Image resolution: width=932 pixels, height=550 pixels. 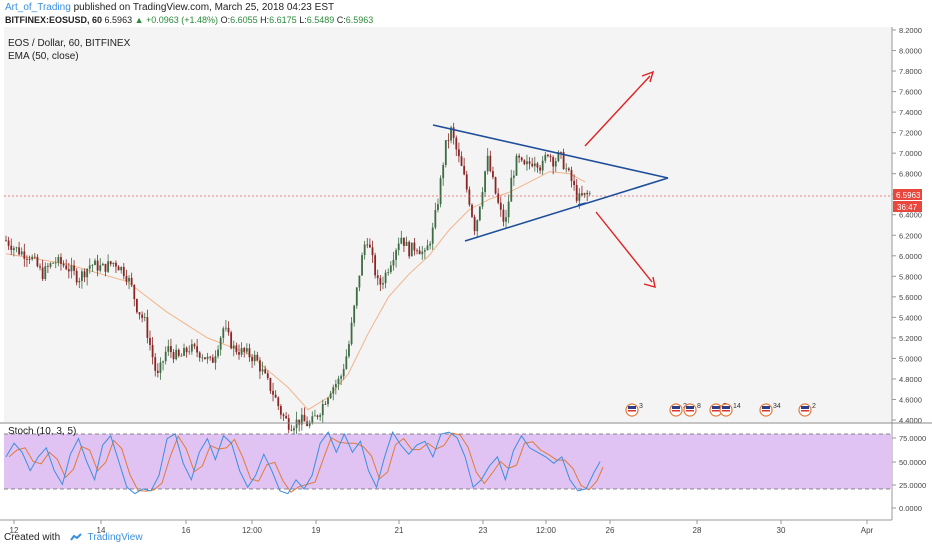 What do you see at coordinates (550, 151) in the screenshot?
I see `triangle-upper-line` at bounding box center [550, 151].